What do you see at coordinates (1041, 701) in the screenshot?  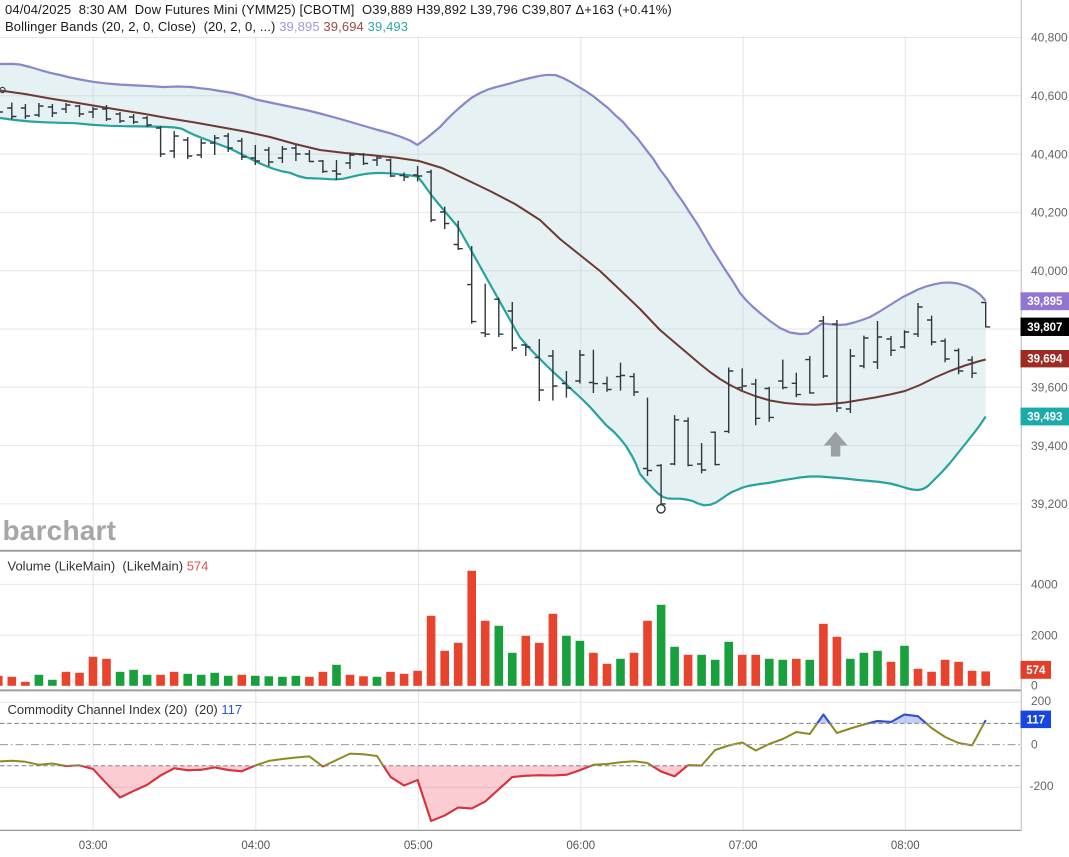 I see `svg-text: 200` at bounding box center [1041, 701].